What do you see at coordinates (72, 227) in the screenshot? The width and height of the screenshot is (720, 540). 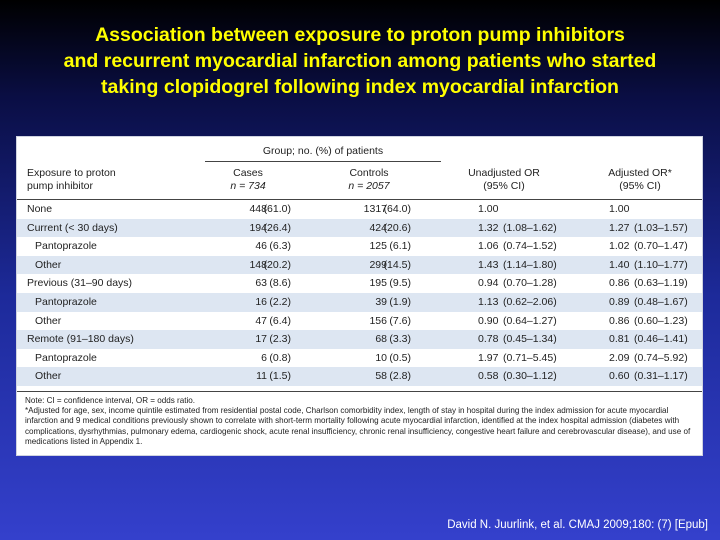 I see `exposure-cell: Current (< 30 days)` at bounding box center [72, 227].